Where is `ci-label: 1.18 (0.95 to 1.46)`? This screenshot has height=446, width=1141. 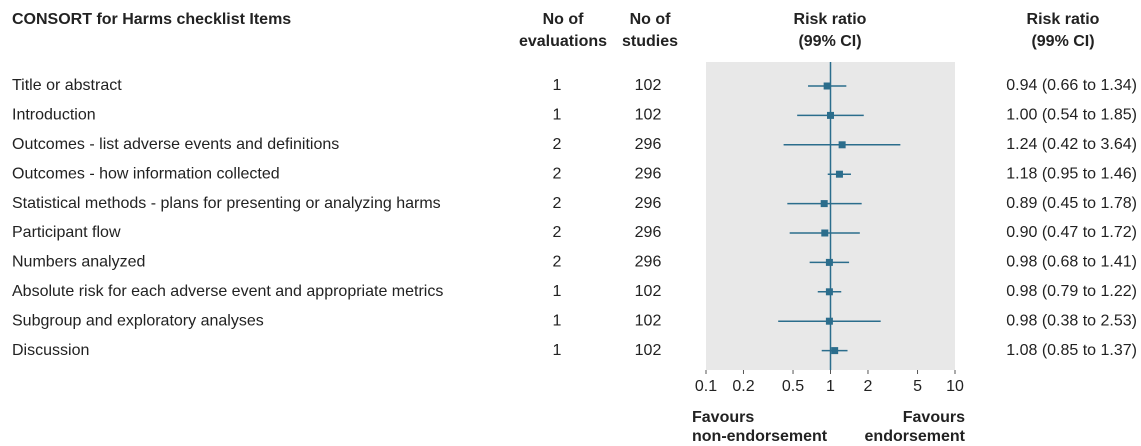
ci-label: 1.18 (0.95 to 1.46) is located at coordinates (1071, 173).